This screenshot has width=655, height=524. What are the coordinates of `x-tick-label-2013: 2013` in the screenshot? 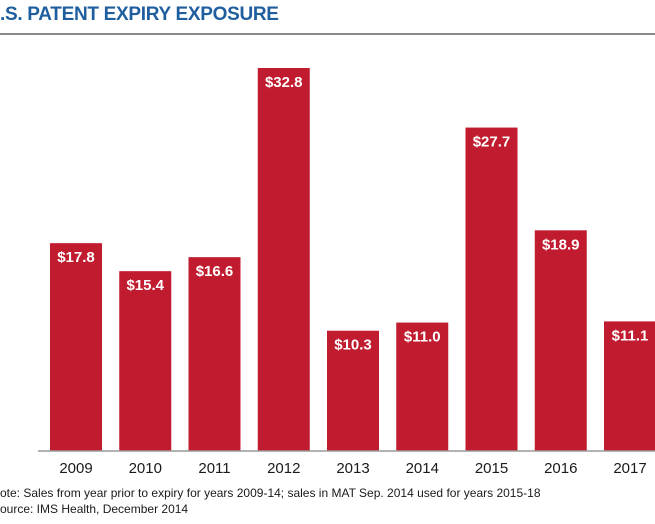 It's located at (352, 468).